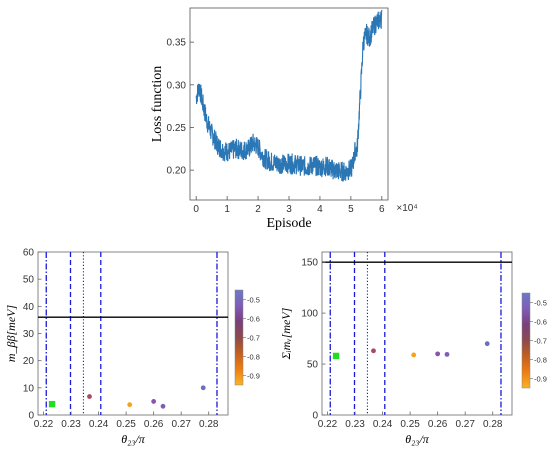 The image size is (550, 475). What do you see at coordinates (177, 85) in the screenshot?
I see `y-tick-label: 0.30` at bounding box center [177, 85].